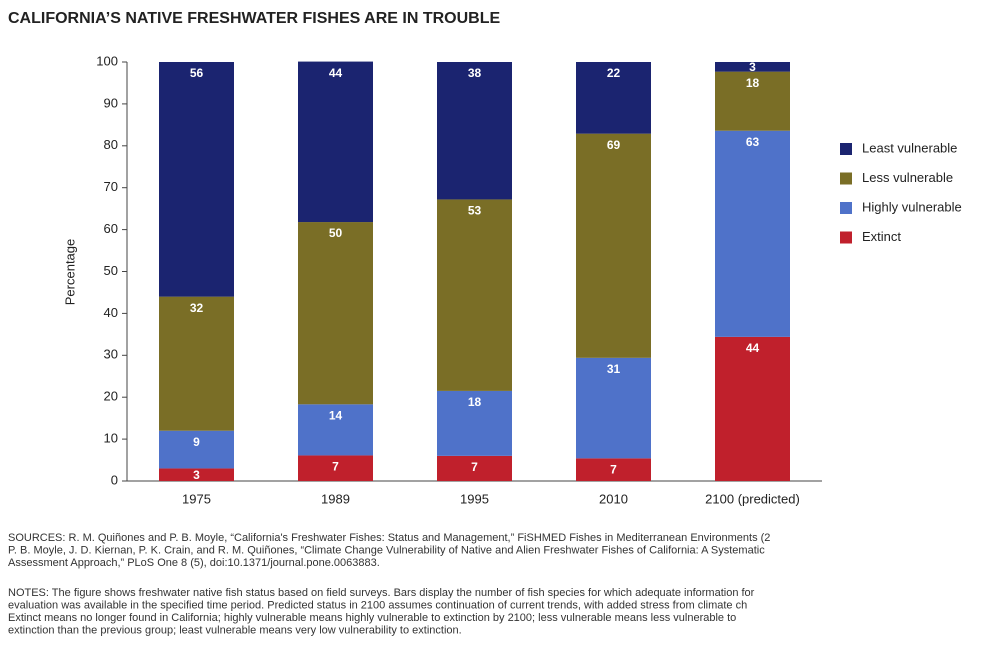  What do you see at coordinates (111, 186) in the screenshot?
I see `y-tick-label: 70` at bounding box center [111, 186].